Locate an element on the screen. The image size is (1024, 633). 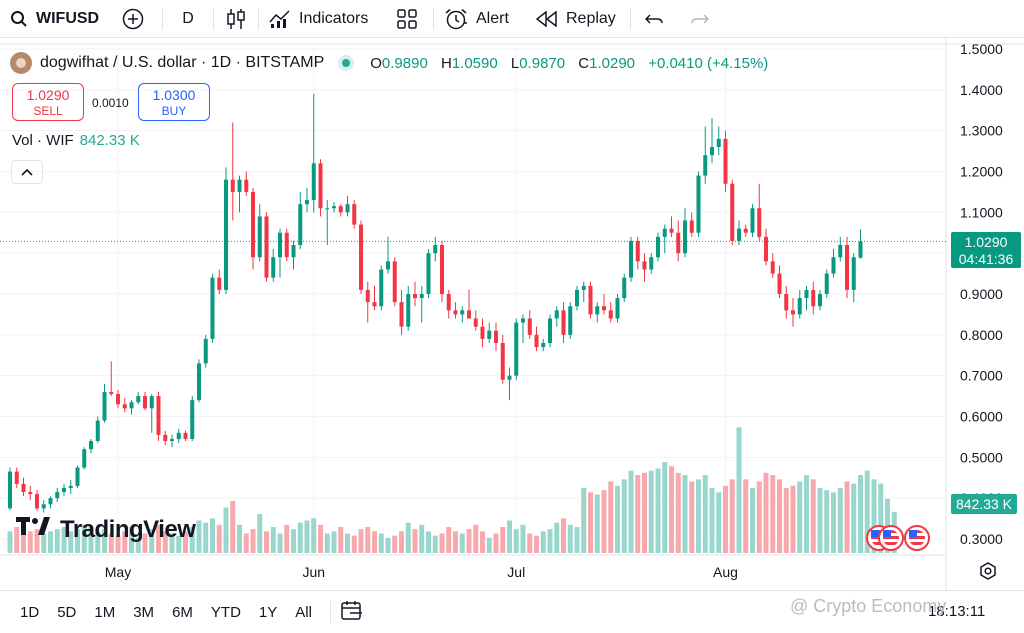
indicators-button: Indicators is located at coordinates (323, 19).